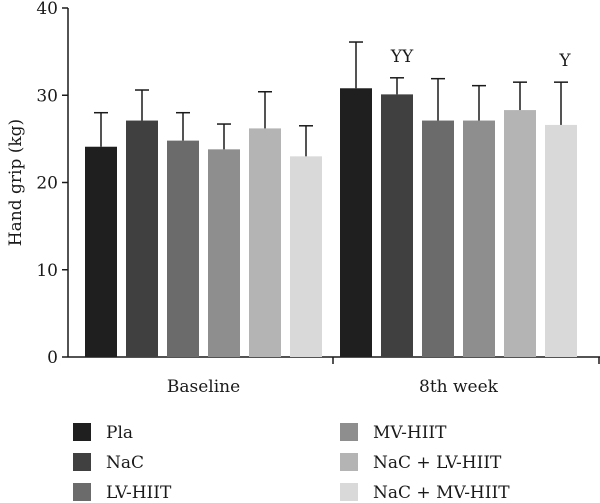 The width and height of the screenshot is (600, 503). Describe the element at coordinates (441, 493) in the screenshot. I see `legend-label: NaC + MV-HIIT` at that location.